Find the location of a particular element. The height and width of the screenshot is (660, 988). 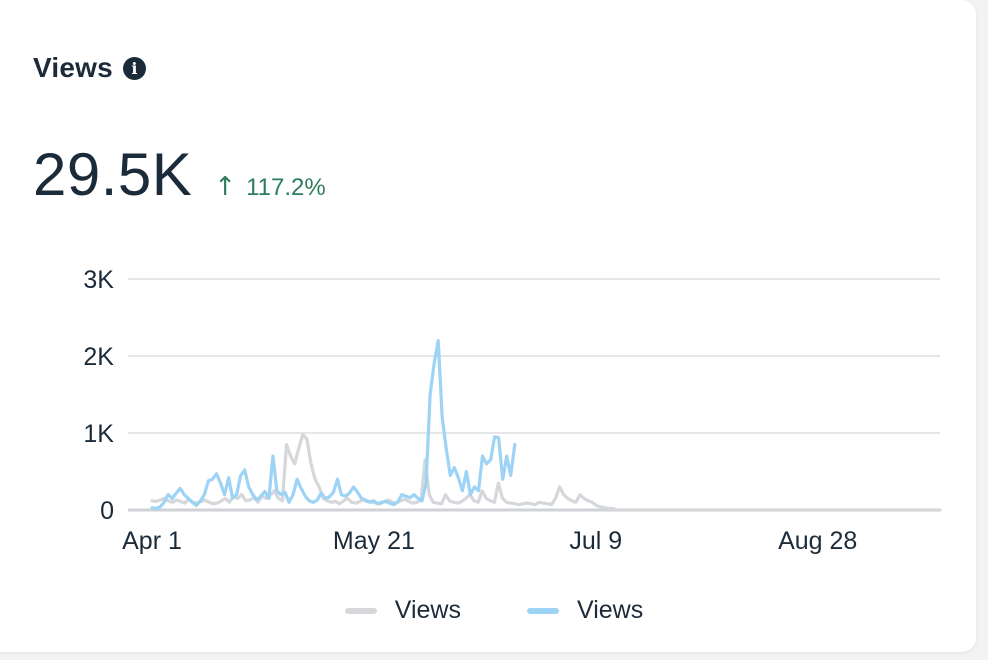

y-axis-ticks: 0 1K 2K 3K is located at coordinates (98, 395).